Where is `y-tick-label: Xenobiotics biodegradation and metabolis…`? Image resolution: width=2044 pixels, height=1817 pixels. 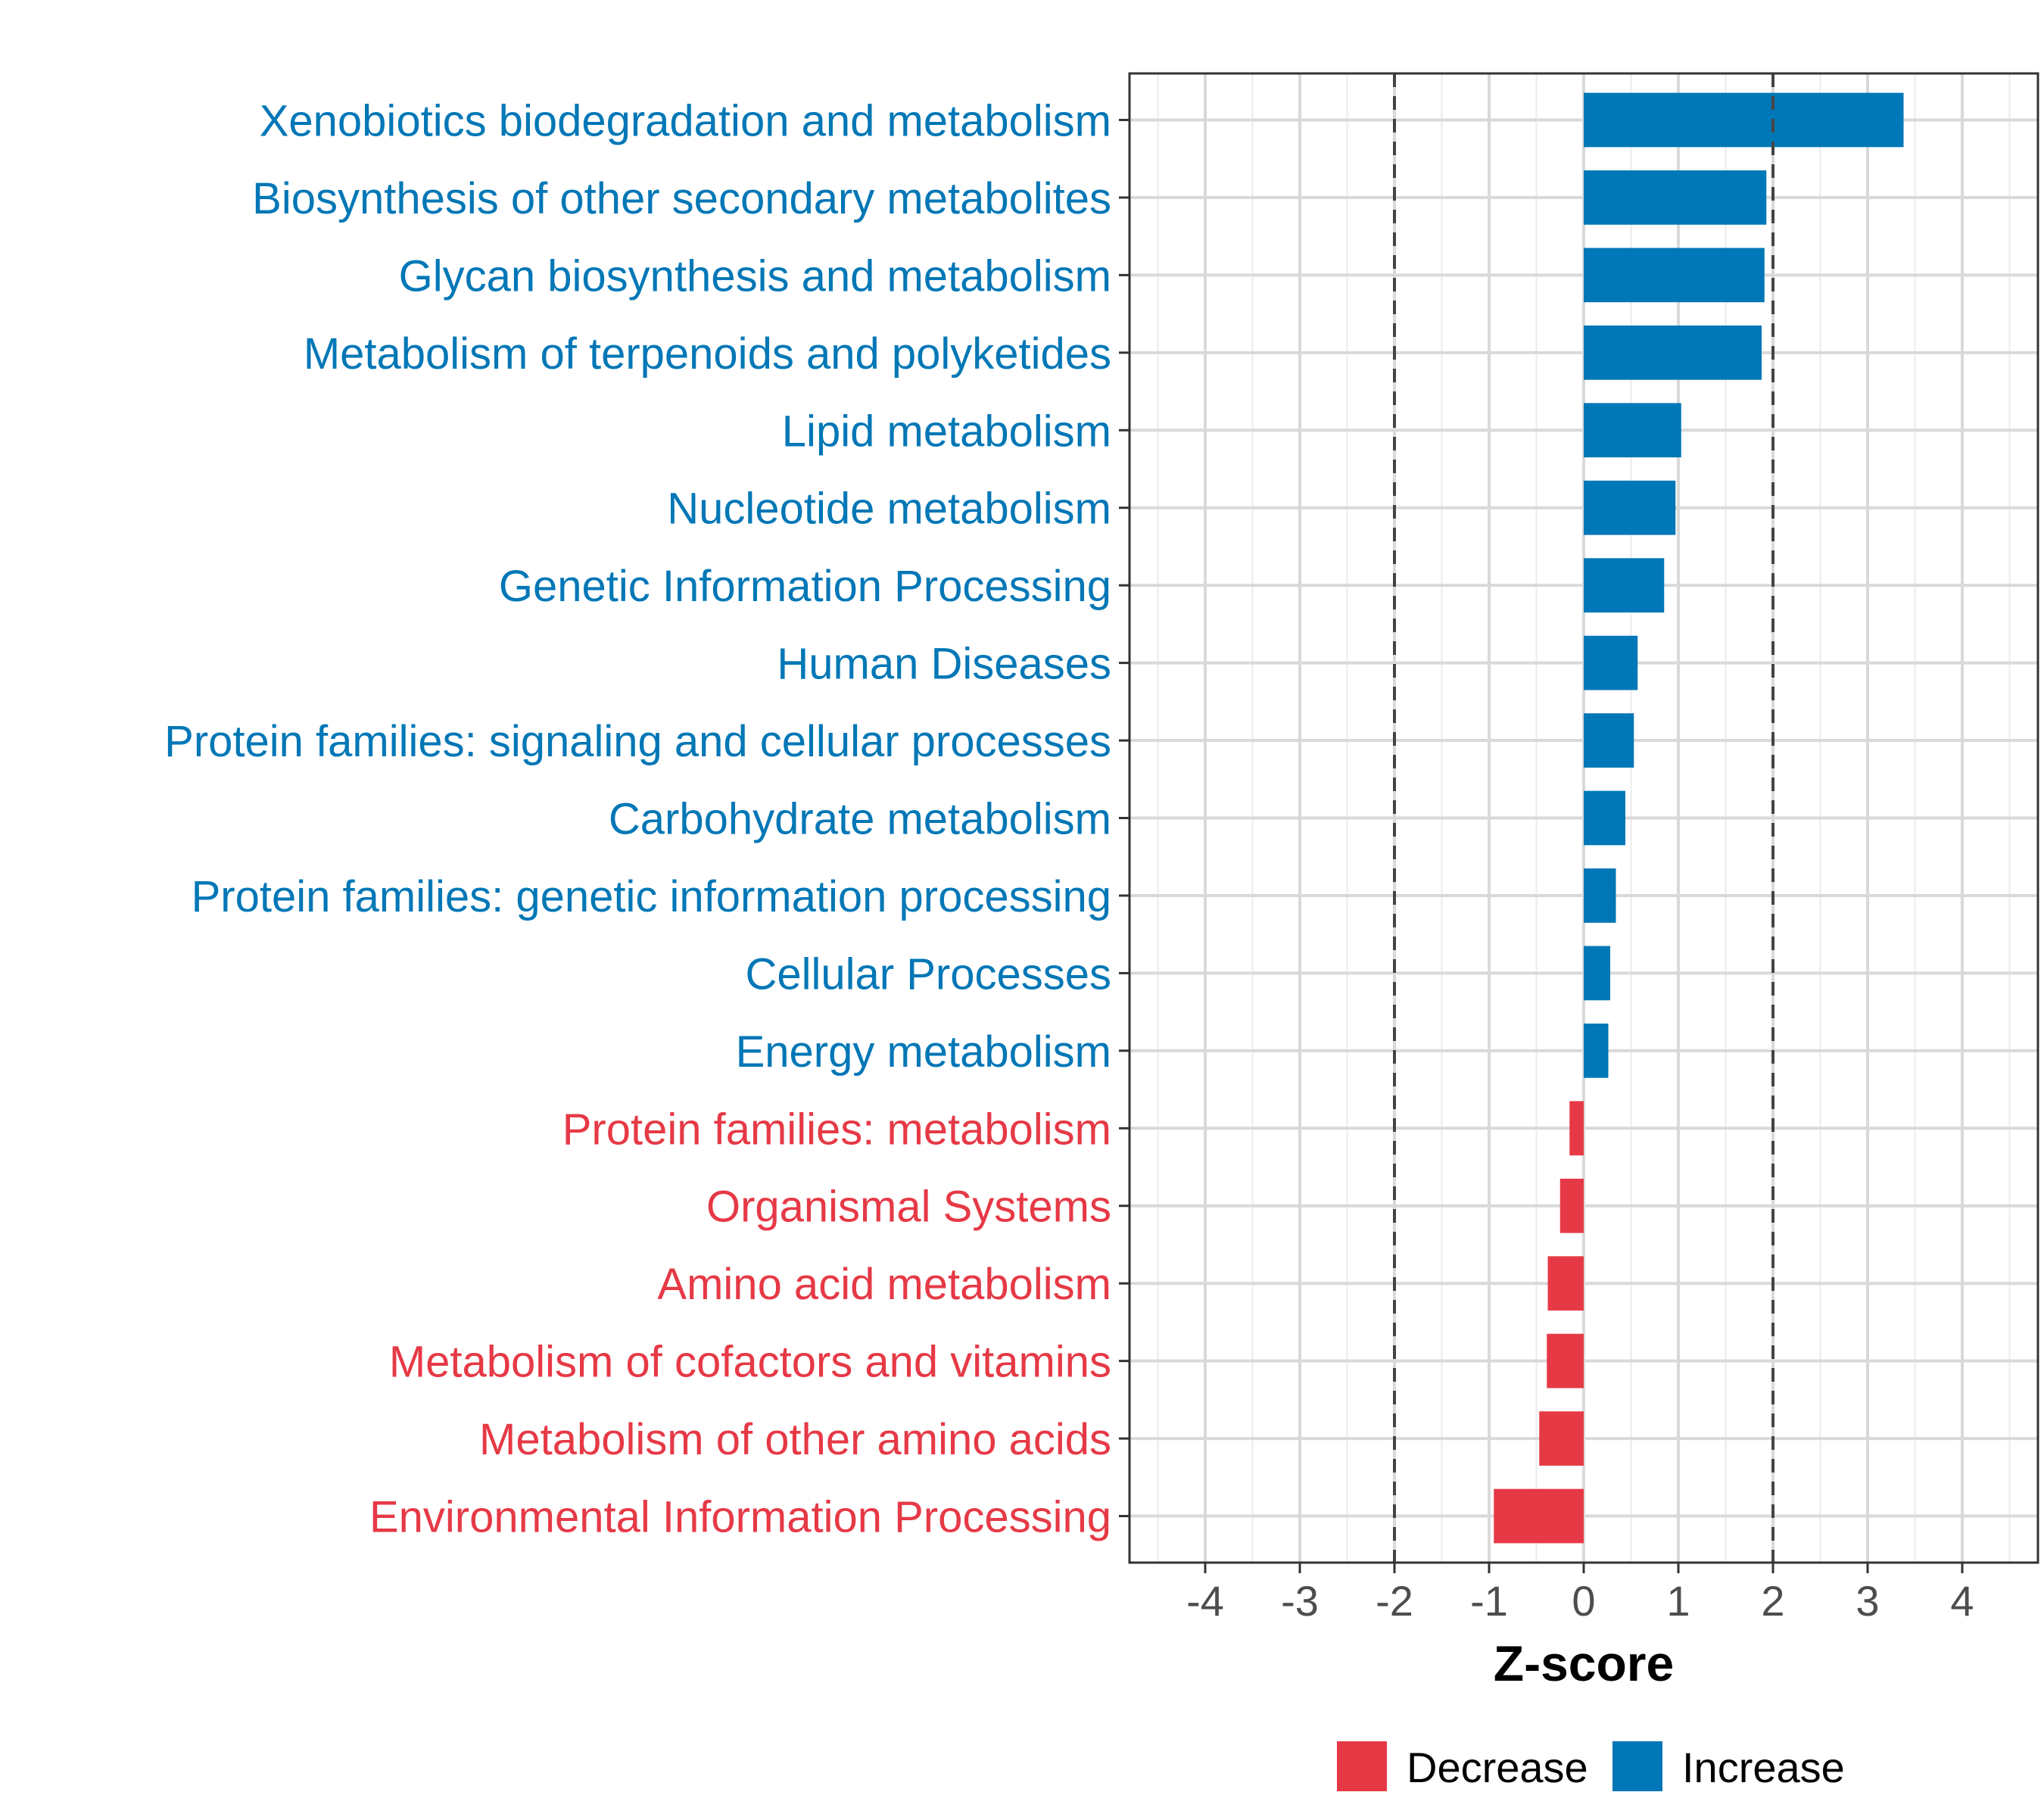 y-tick-label: Xenobiotics biodegradation and metabolis… is located at coordinates (685, 120).